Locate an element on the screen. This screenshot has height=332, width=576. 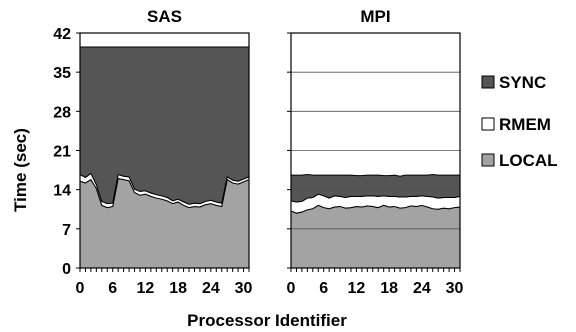
y-tick-label: 14 is located at coordinates (62, 191).